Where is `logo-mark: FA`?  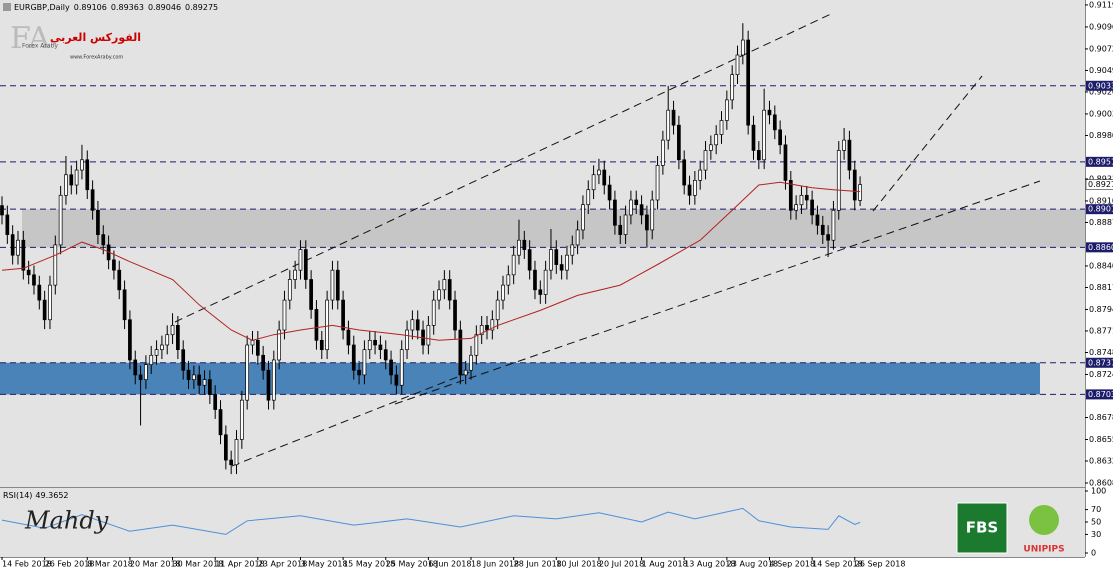 logo-mark: FA is located at coordinates (30, 38).